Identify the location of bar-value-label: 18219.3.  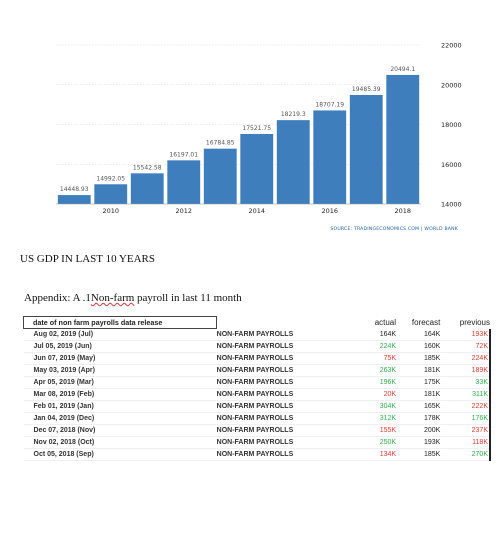
(293, 114).